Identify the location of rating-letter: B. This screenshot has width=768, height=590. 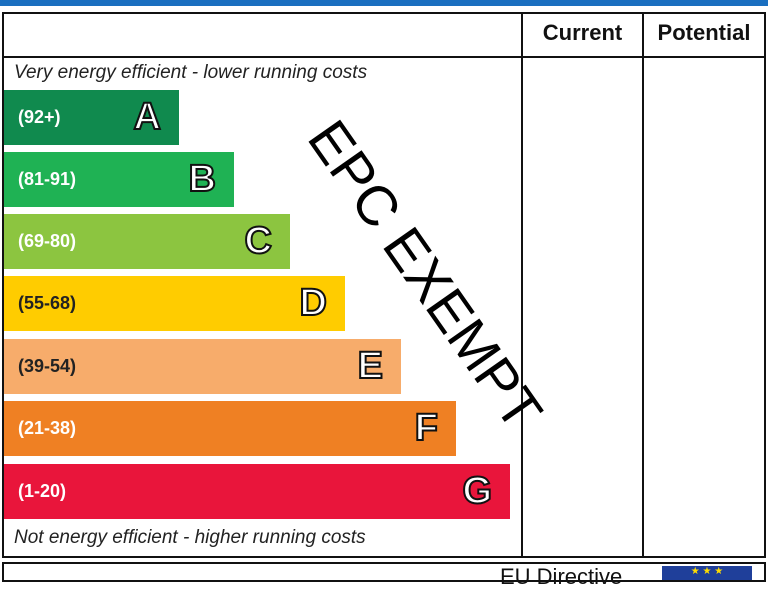
(202, 179).